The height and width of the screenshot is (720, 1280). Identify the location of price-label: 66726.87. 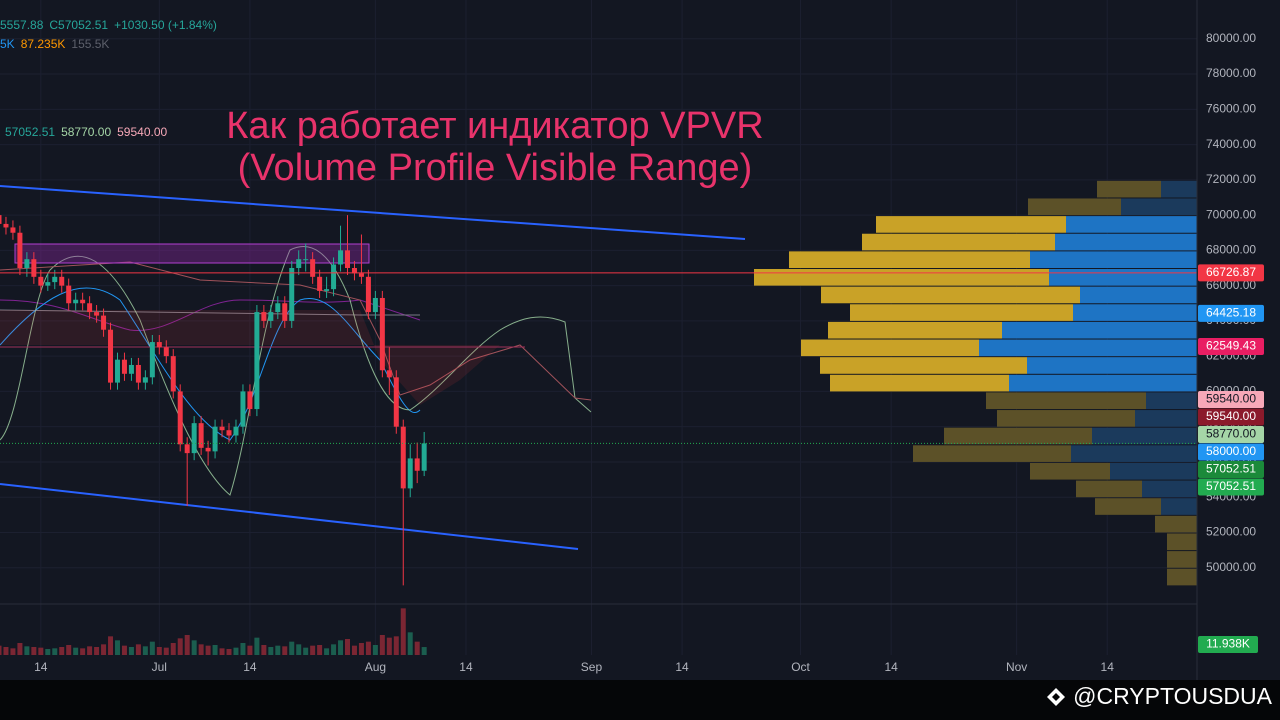
(1231, 272).